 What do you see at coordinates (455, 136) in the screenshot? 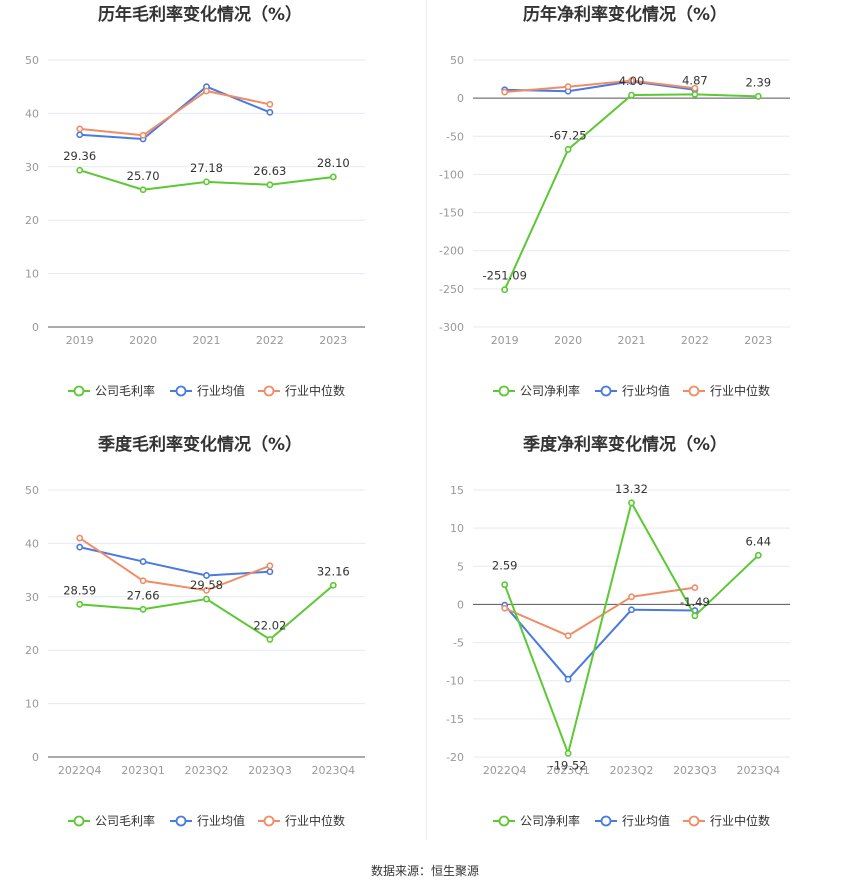
I see `y-tick-label: -50` at bounding box center [455, 136].